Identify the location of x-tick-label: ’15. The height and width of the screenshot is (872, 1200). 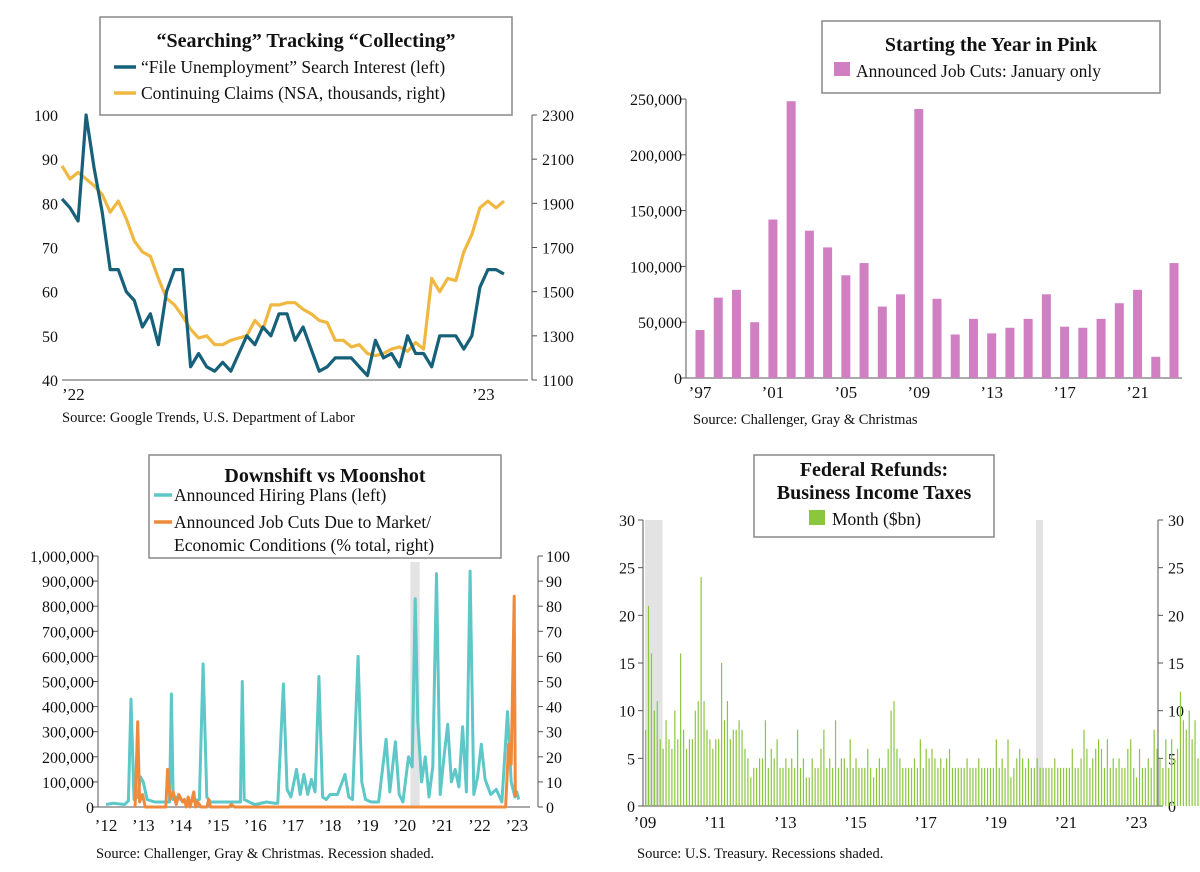
(855, 822).